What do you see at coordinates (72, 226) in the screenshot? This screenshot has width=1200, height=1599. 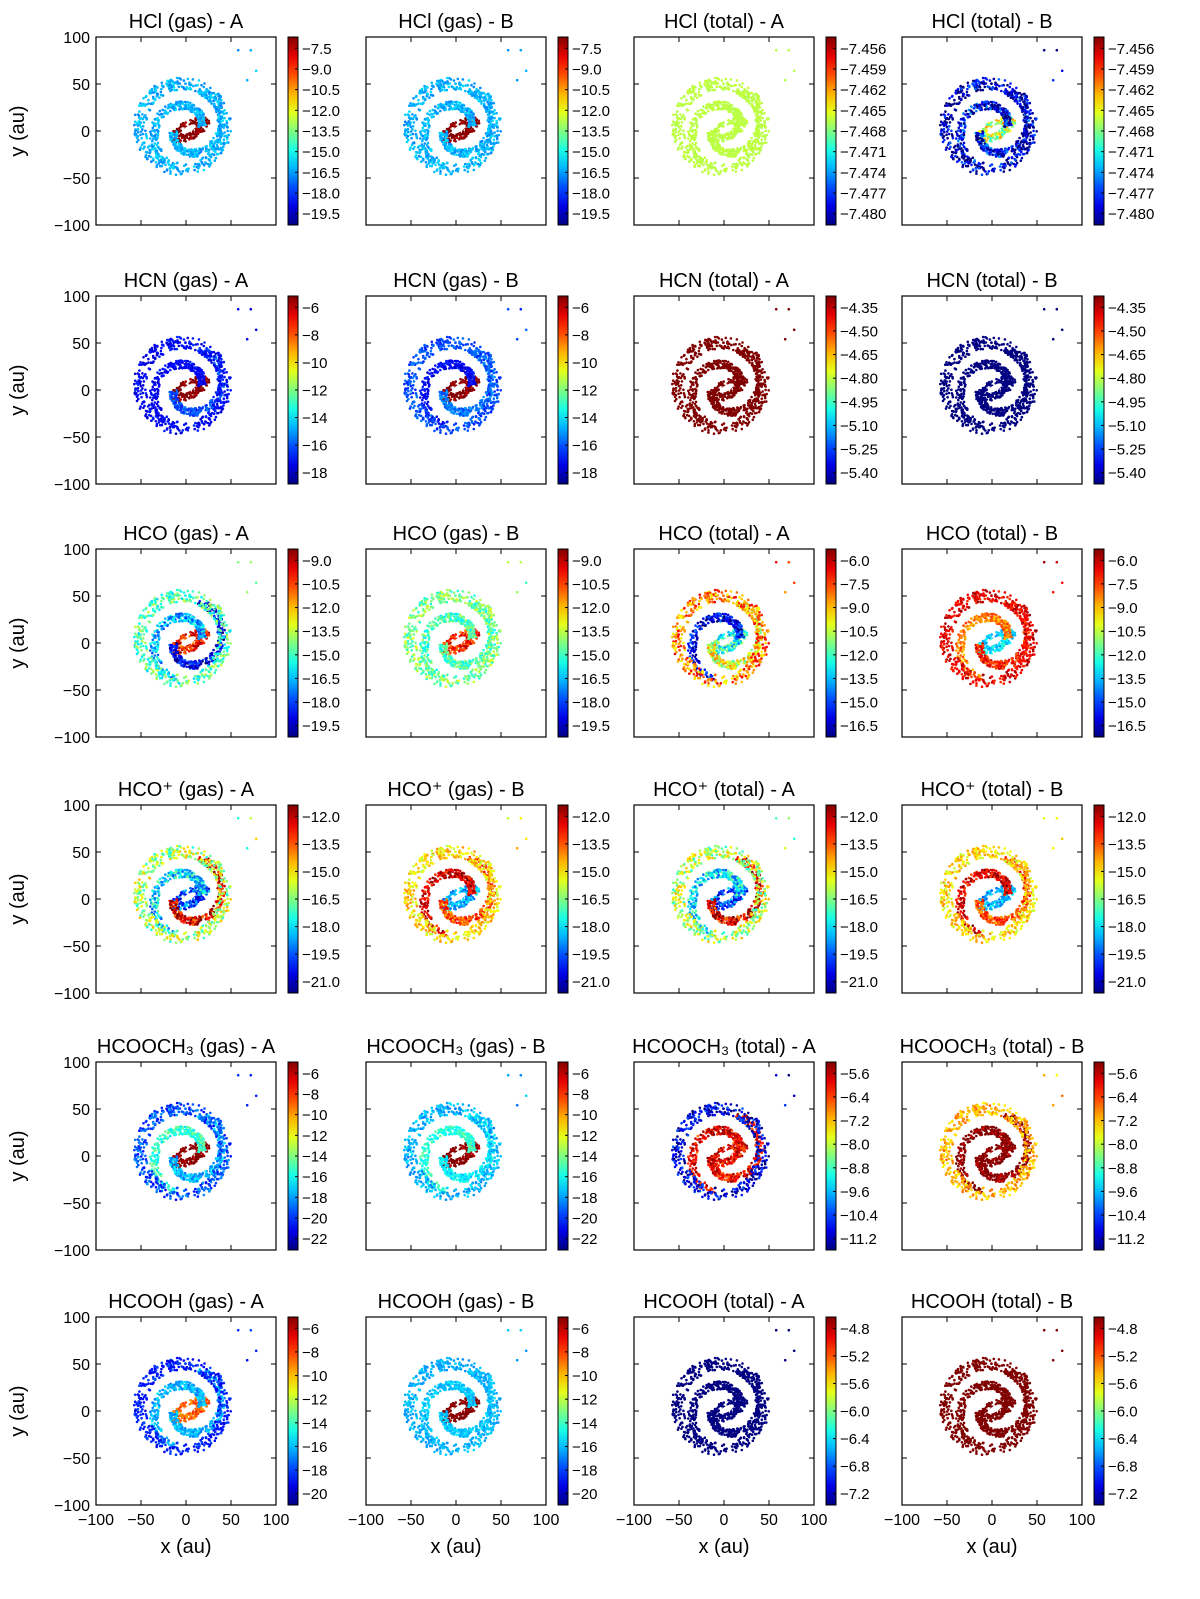 I see `y-tick-label: −100` at bounding box center [72, 226].